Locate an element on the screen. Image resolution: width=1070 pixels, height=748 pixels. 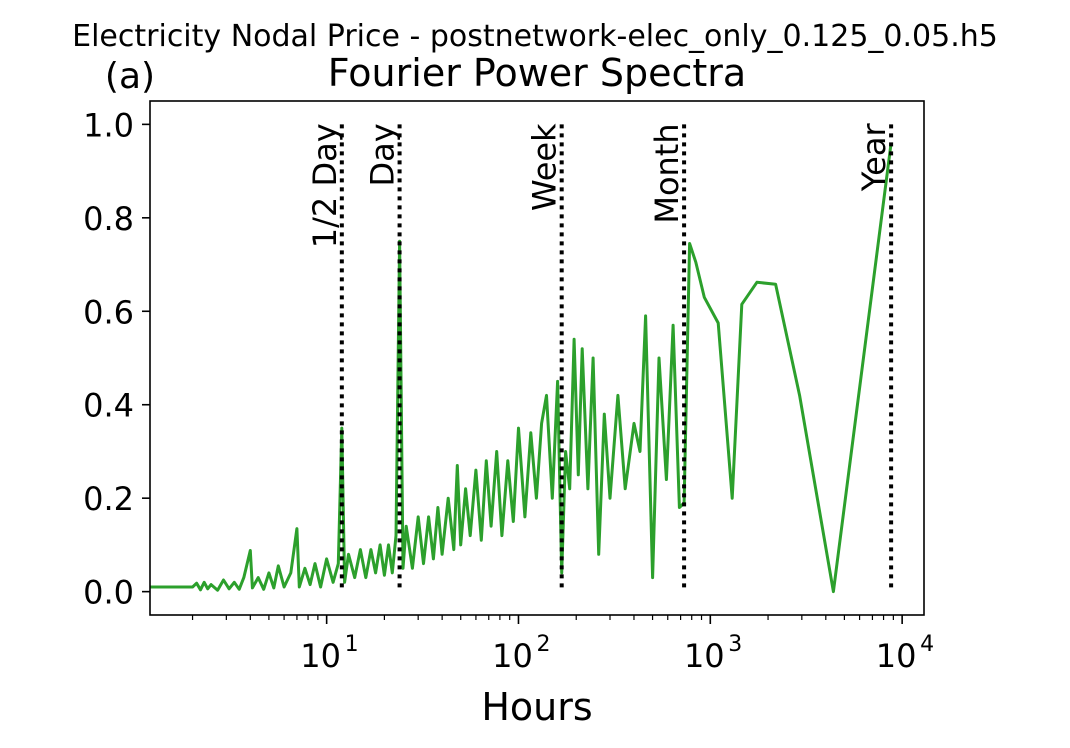
chart-title: Fourier Power Spectra is located at coordinates (537, 73).